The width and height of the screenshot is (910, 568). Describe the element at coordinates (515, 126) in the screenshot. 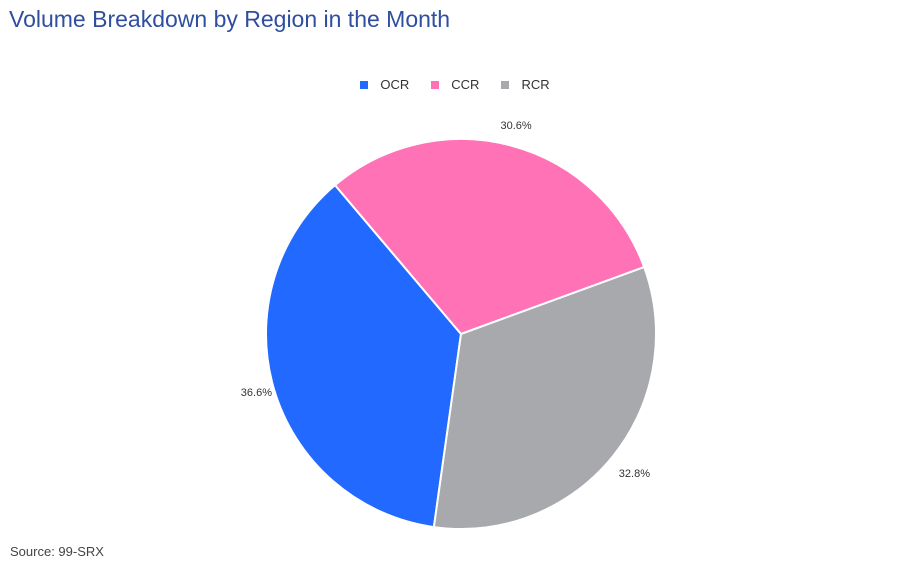

I see `pie-label-ccr: 30.6%` at that location.